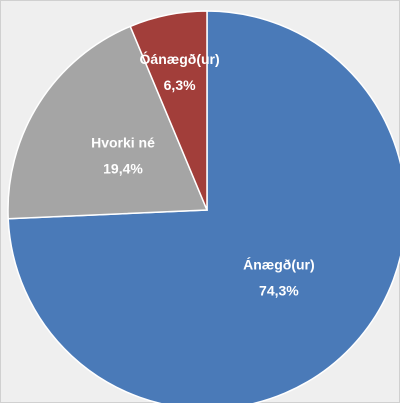 The height and width of the screenshot is (403, 400). Describe the element at coordinates (180, 58) in the screenshot. I see `slice-category-label: Óánægð(ur)` at that location.